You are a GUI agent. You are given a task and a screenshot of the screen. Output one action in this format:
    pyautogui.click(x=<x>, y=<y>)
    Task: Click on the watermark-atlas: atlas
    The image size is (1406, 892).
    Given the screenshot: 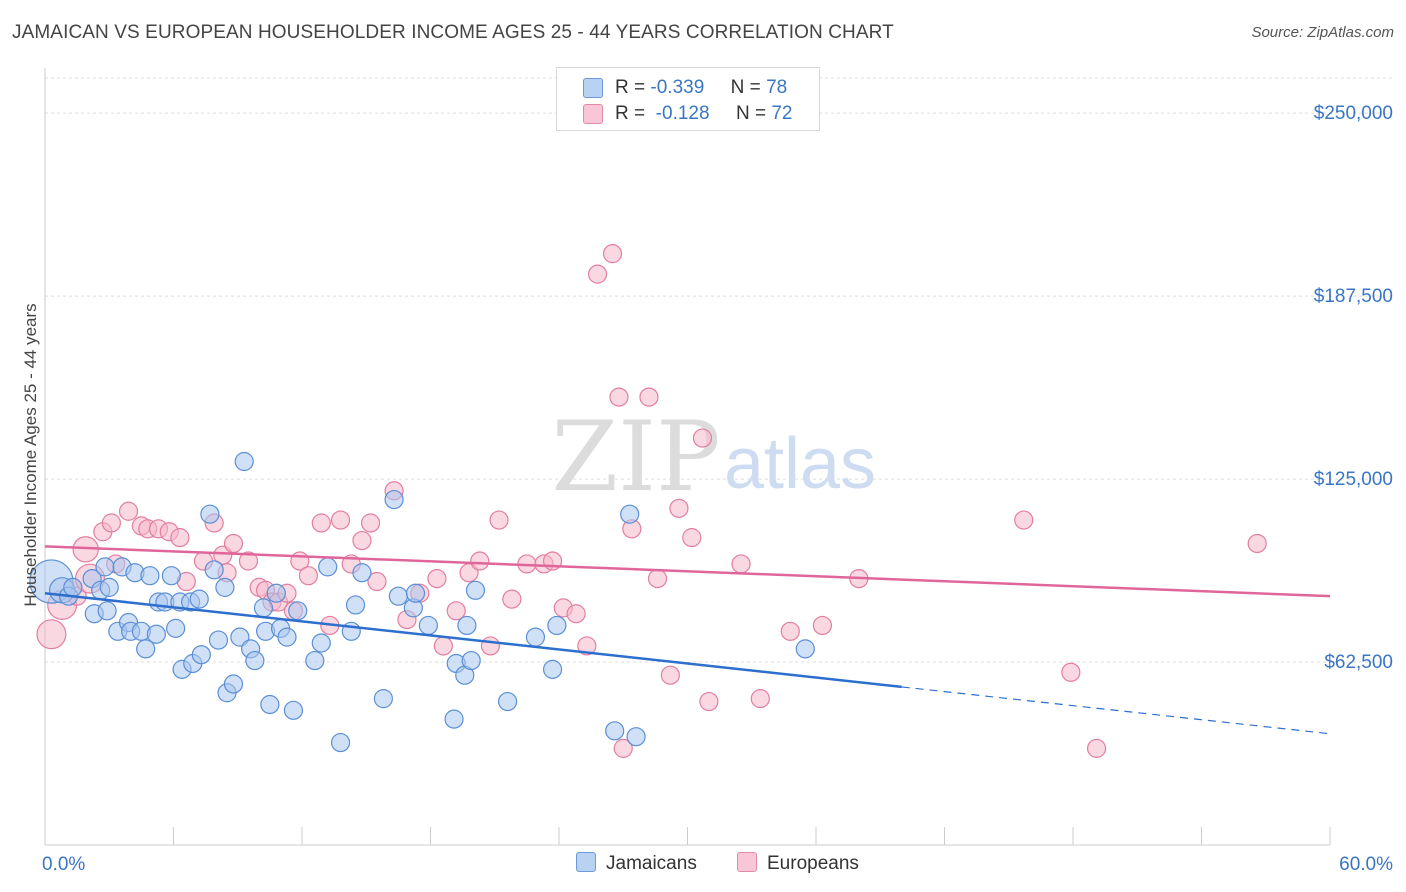 What is the action you would take?
    pyautogui.click(x=800, y=464)
    